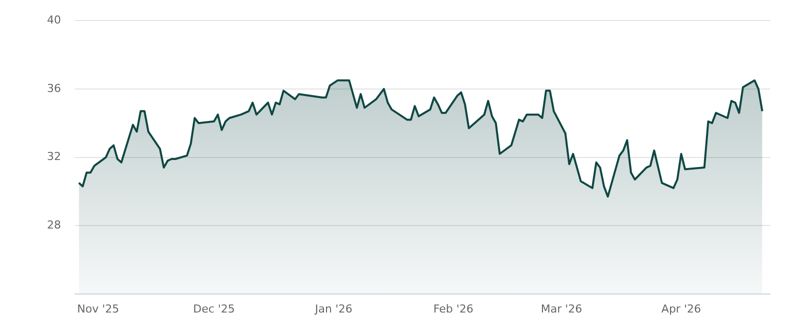 The image size is (800, 324). I want to click on y-tick-label: 36, so click(54, 88).